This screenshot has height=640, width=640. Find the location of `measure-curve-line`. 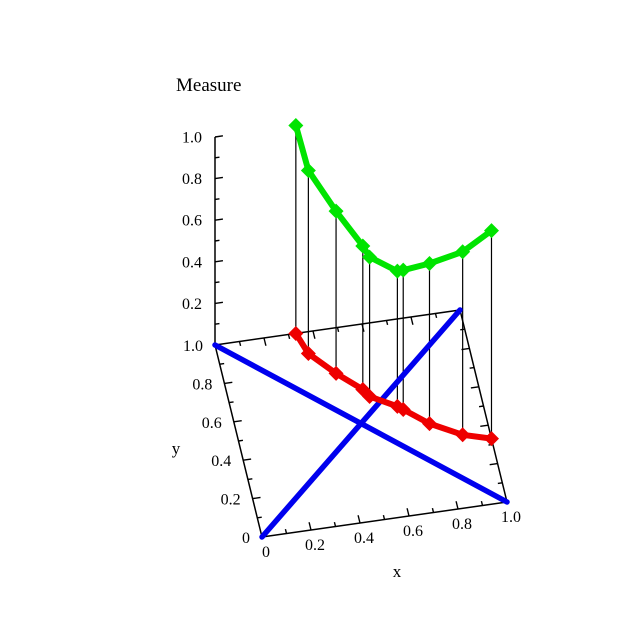

measure-curve-line is located at coordinates (393, 198).